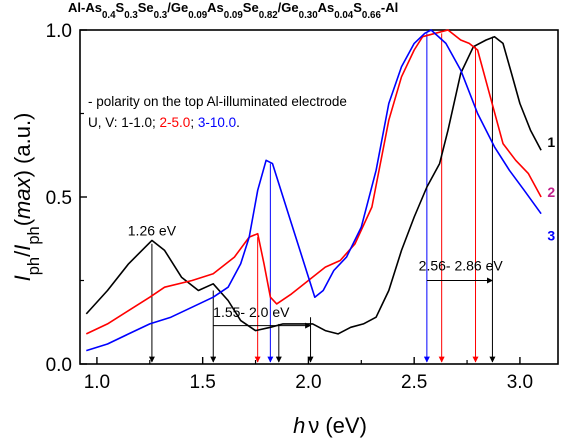  What do you see at coordinates (22, 141) in the screenshot?
I see `y-label-part: (a.u.)` at bounding box center [22, 141].